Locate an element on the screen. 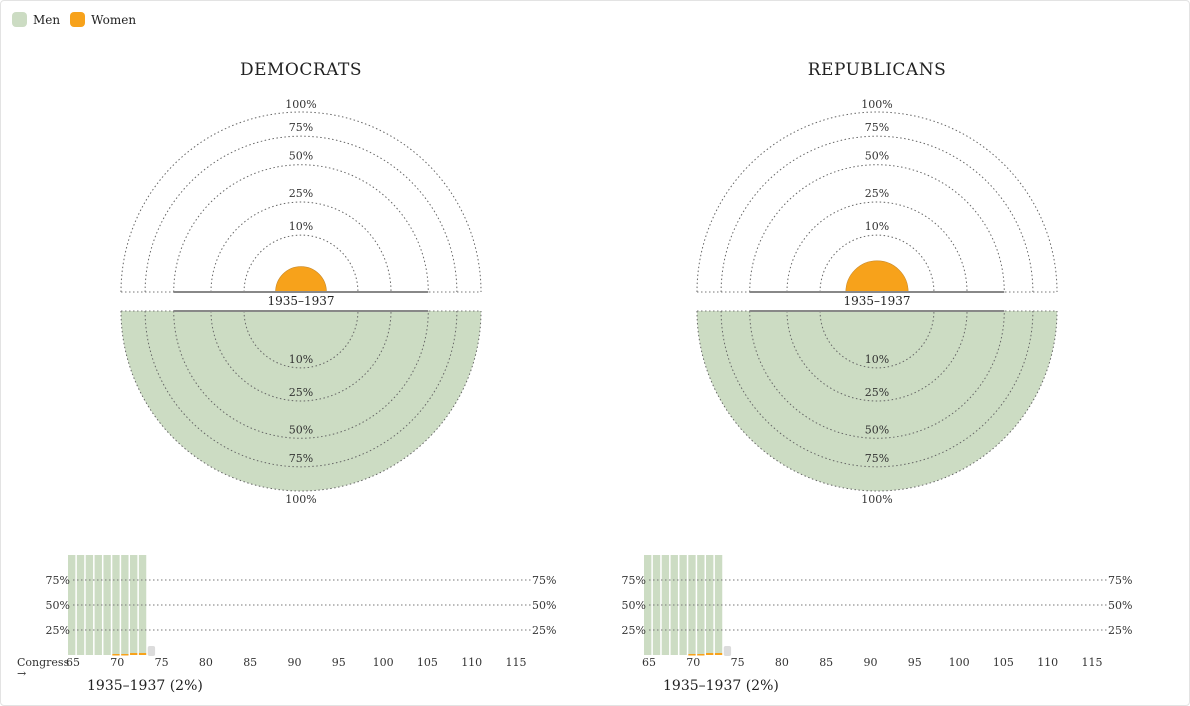 The height and width of the screenshot is (706, 1190). x-tick-95: 95 is located at coordinates (339, 662).